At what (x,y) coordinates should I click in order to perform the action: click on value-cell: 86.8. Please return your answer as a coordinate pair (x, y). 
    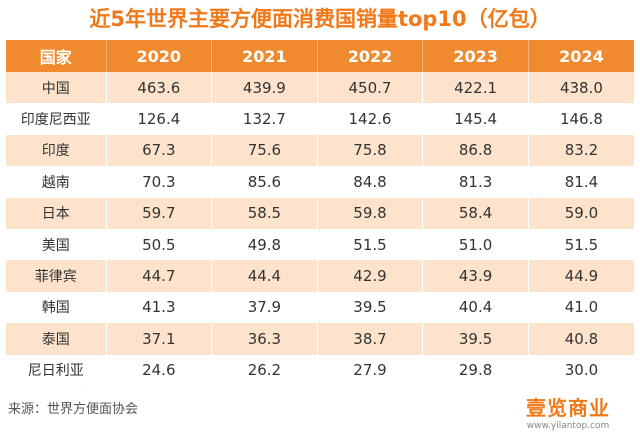
    Looking at the image, I should click on (475, 150).